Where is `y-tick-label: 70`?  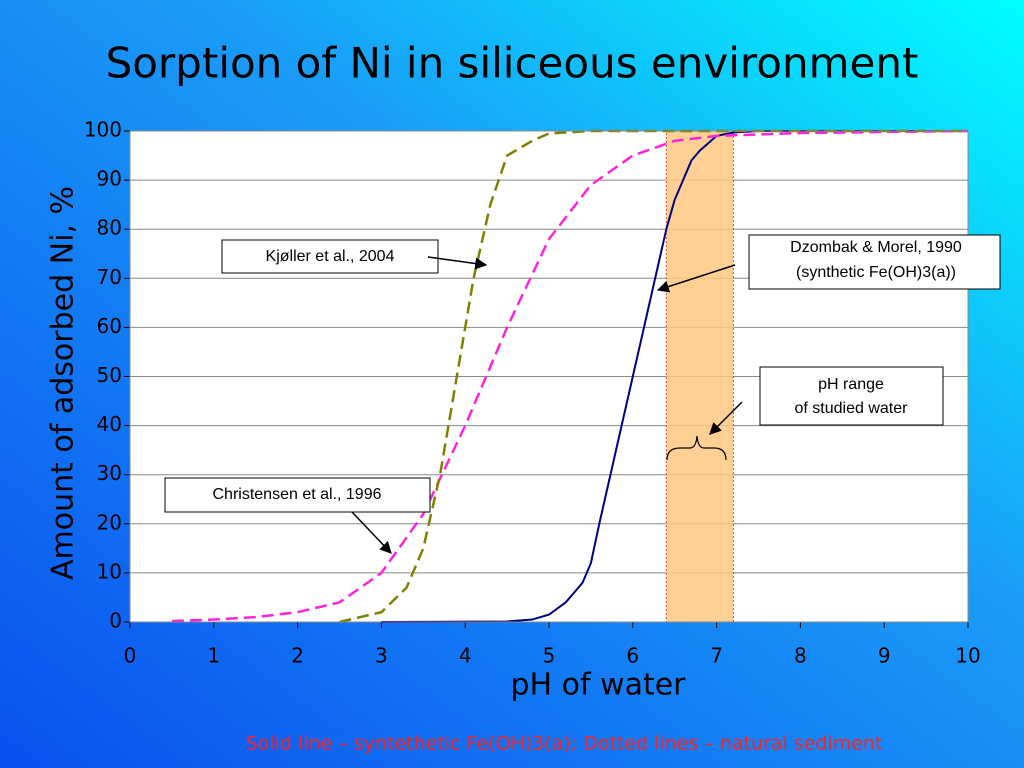
y-tick-label: 70 is located at coordinates (109, 277).